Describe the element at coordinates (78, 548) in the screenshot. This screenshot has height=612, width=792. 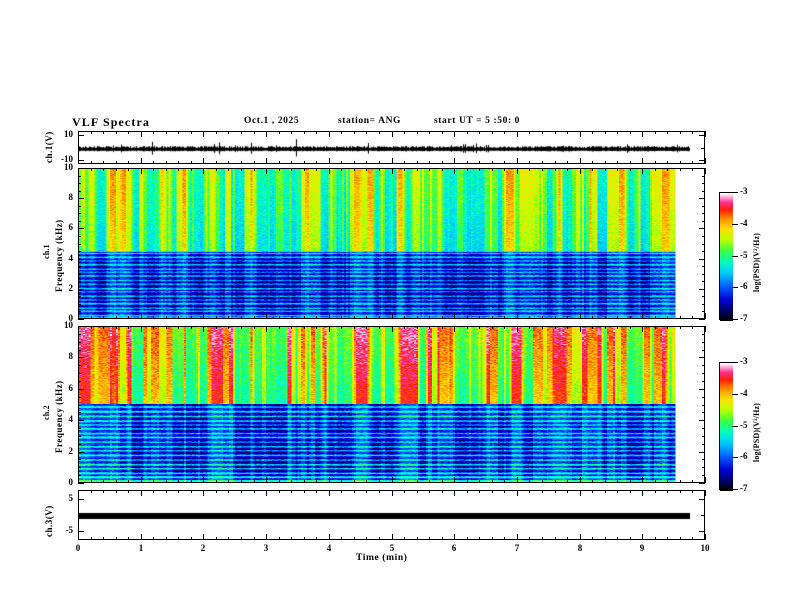
I see `axis-tick-label: 0` at that location.